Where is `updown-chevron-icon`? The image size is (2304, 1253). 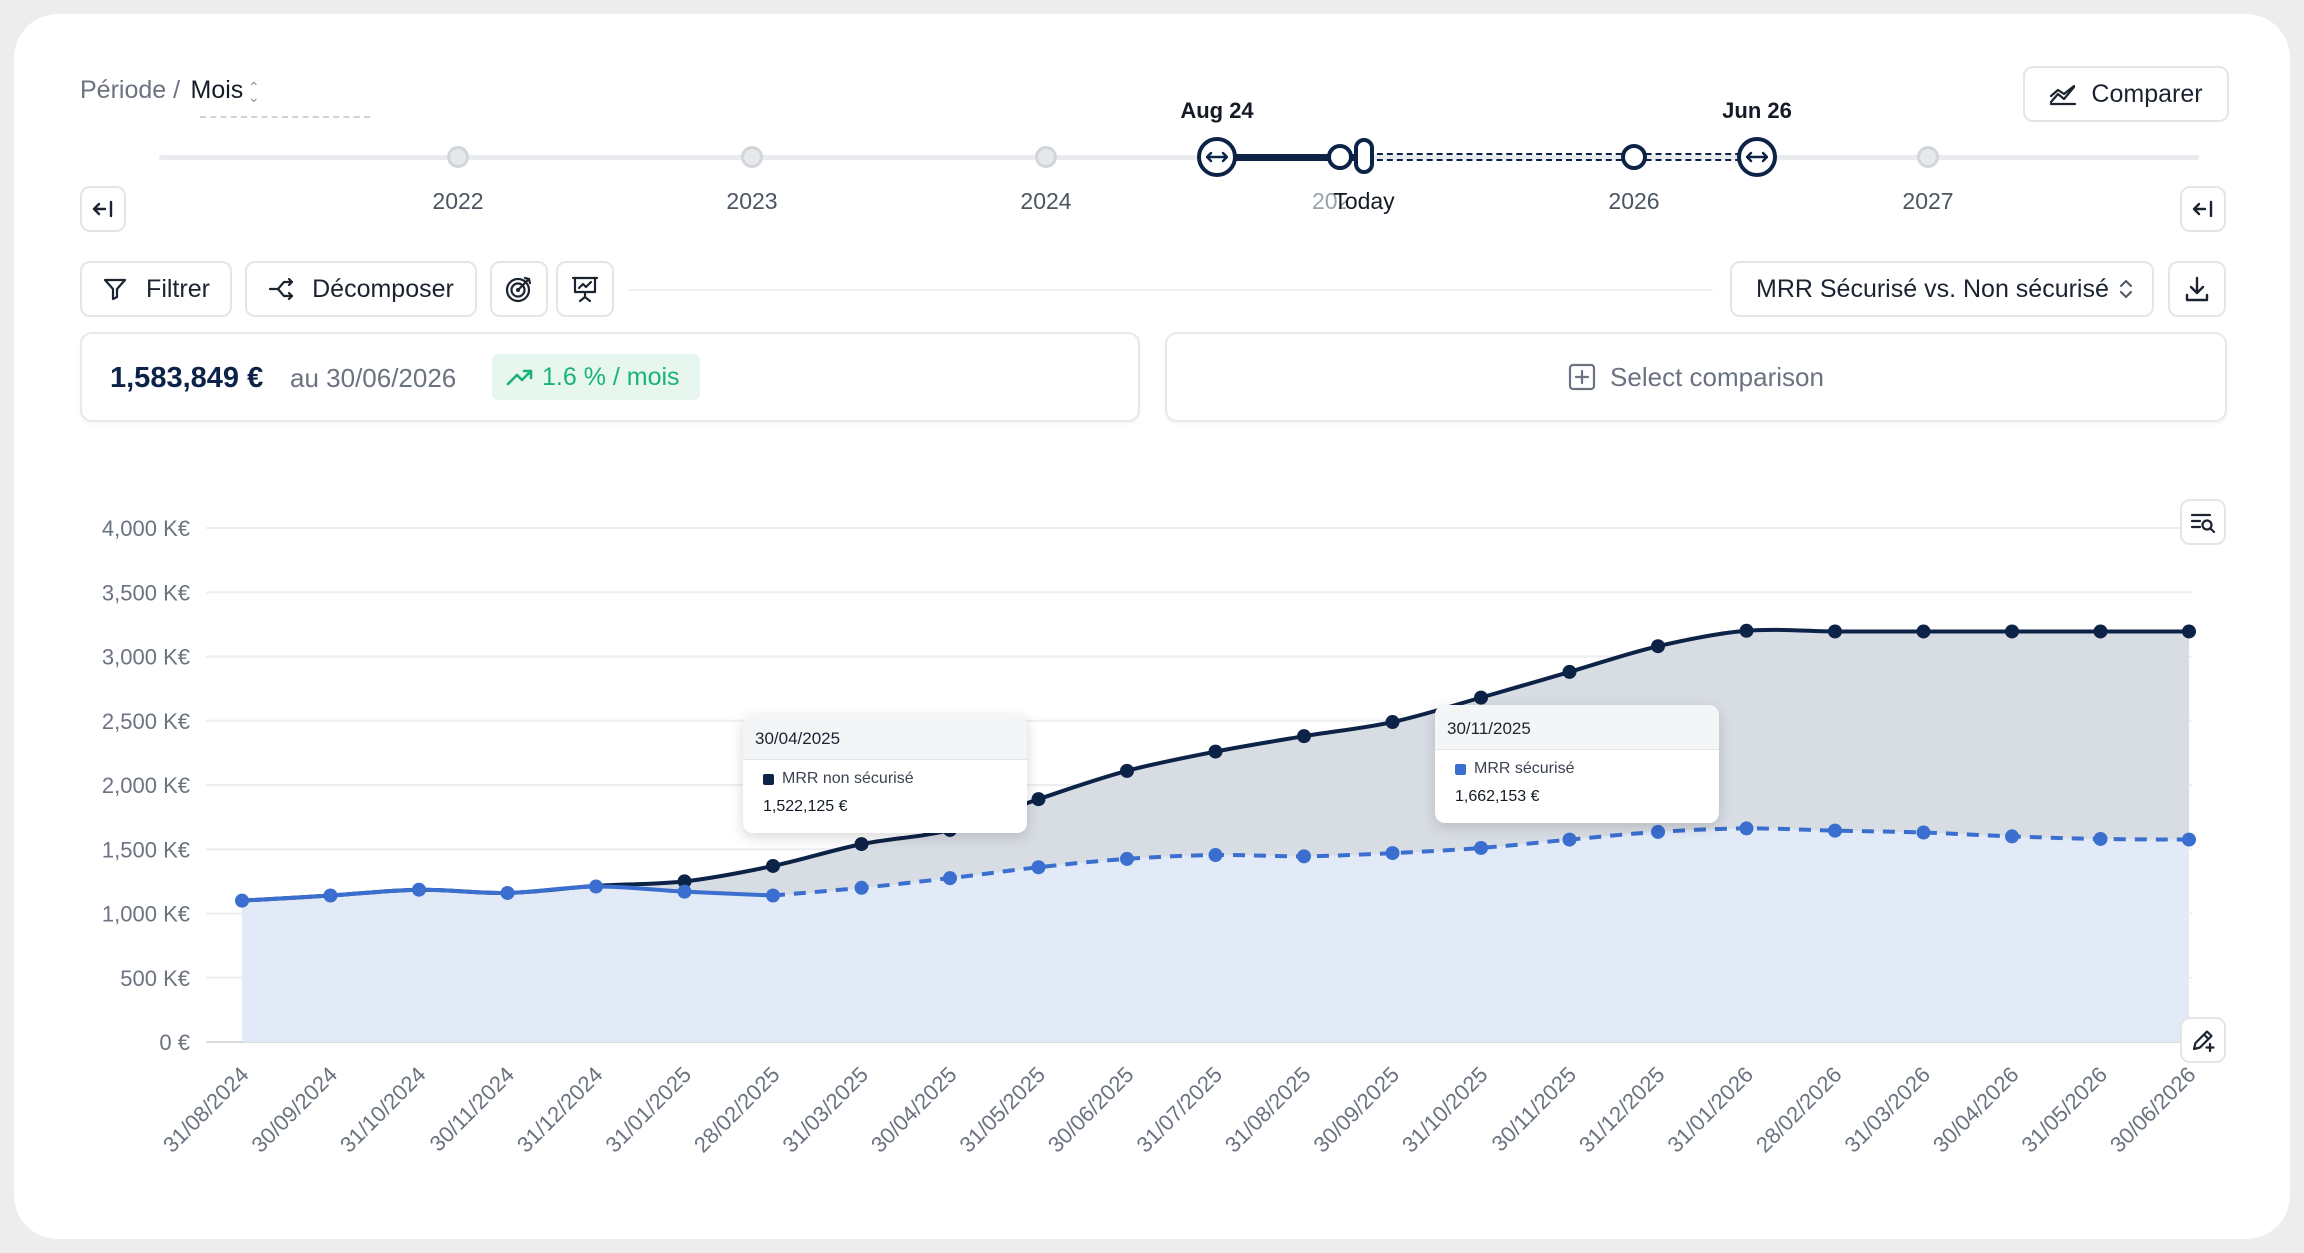 updown-chevron-icon is located at coordinates (2126, 289).